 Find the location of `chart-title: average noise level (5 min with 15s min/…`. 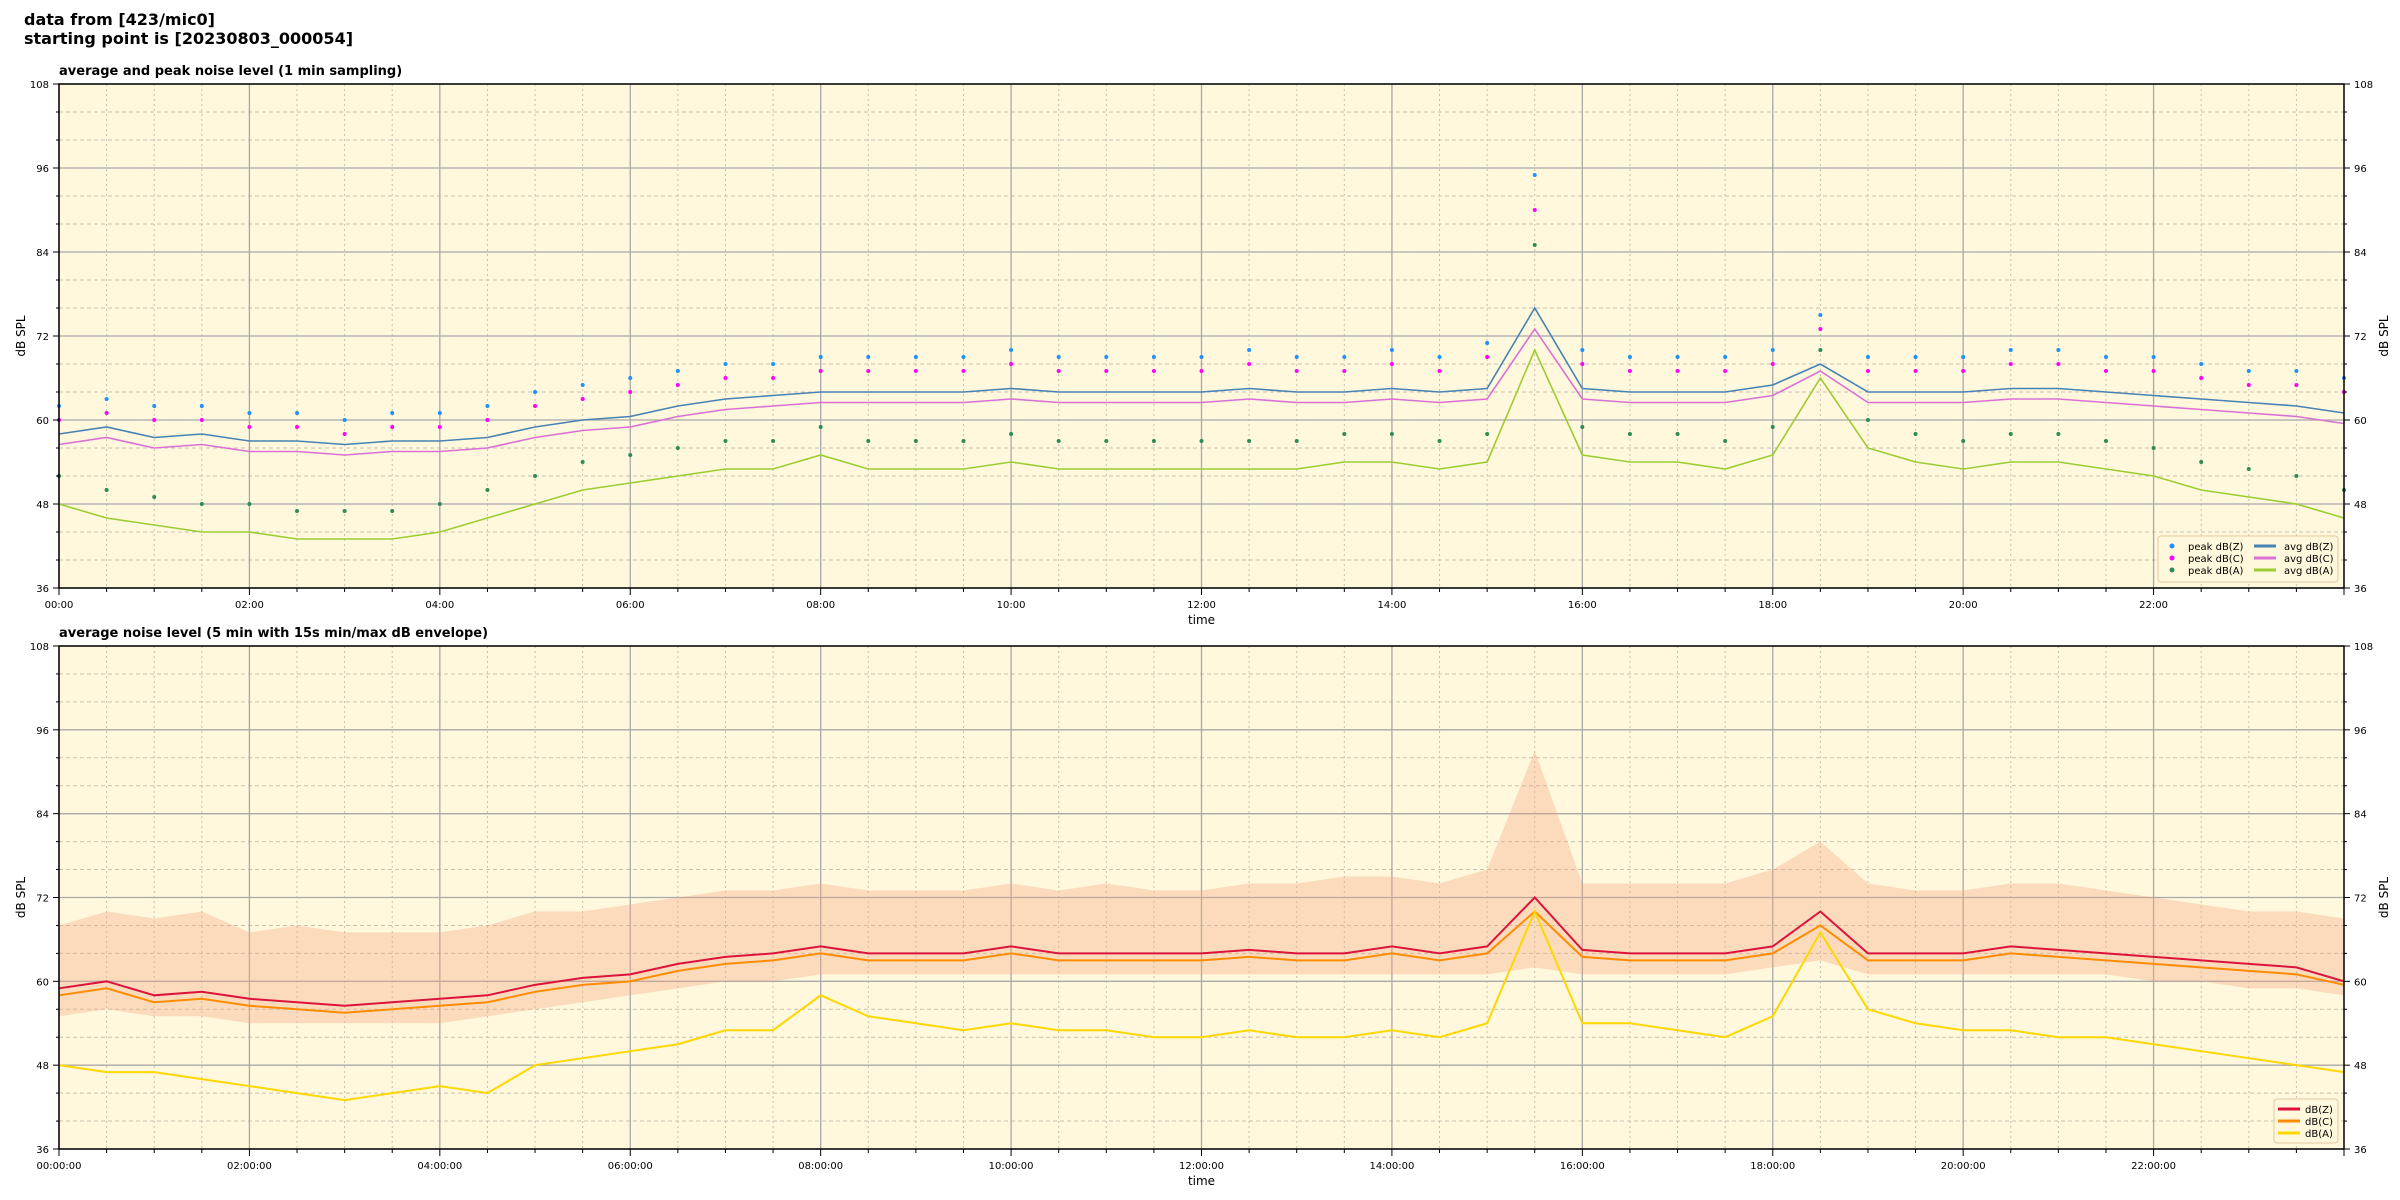

chart-title: average noise level (5 min with 15s min/… is located at coordinates (273, 633).